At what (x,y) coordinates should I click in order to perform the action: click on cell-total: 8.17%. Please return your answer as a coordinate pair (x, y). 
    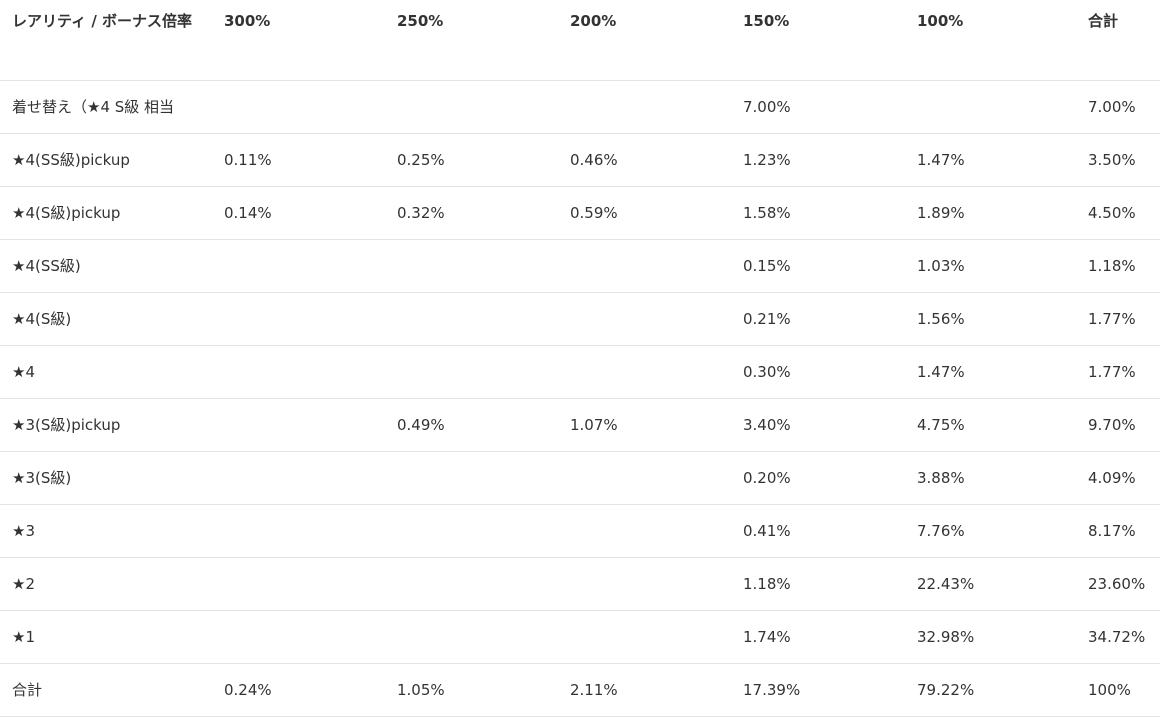
    Looking at the image, I should click on (1112, 530).